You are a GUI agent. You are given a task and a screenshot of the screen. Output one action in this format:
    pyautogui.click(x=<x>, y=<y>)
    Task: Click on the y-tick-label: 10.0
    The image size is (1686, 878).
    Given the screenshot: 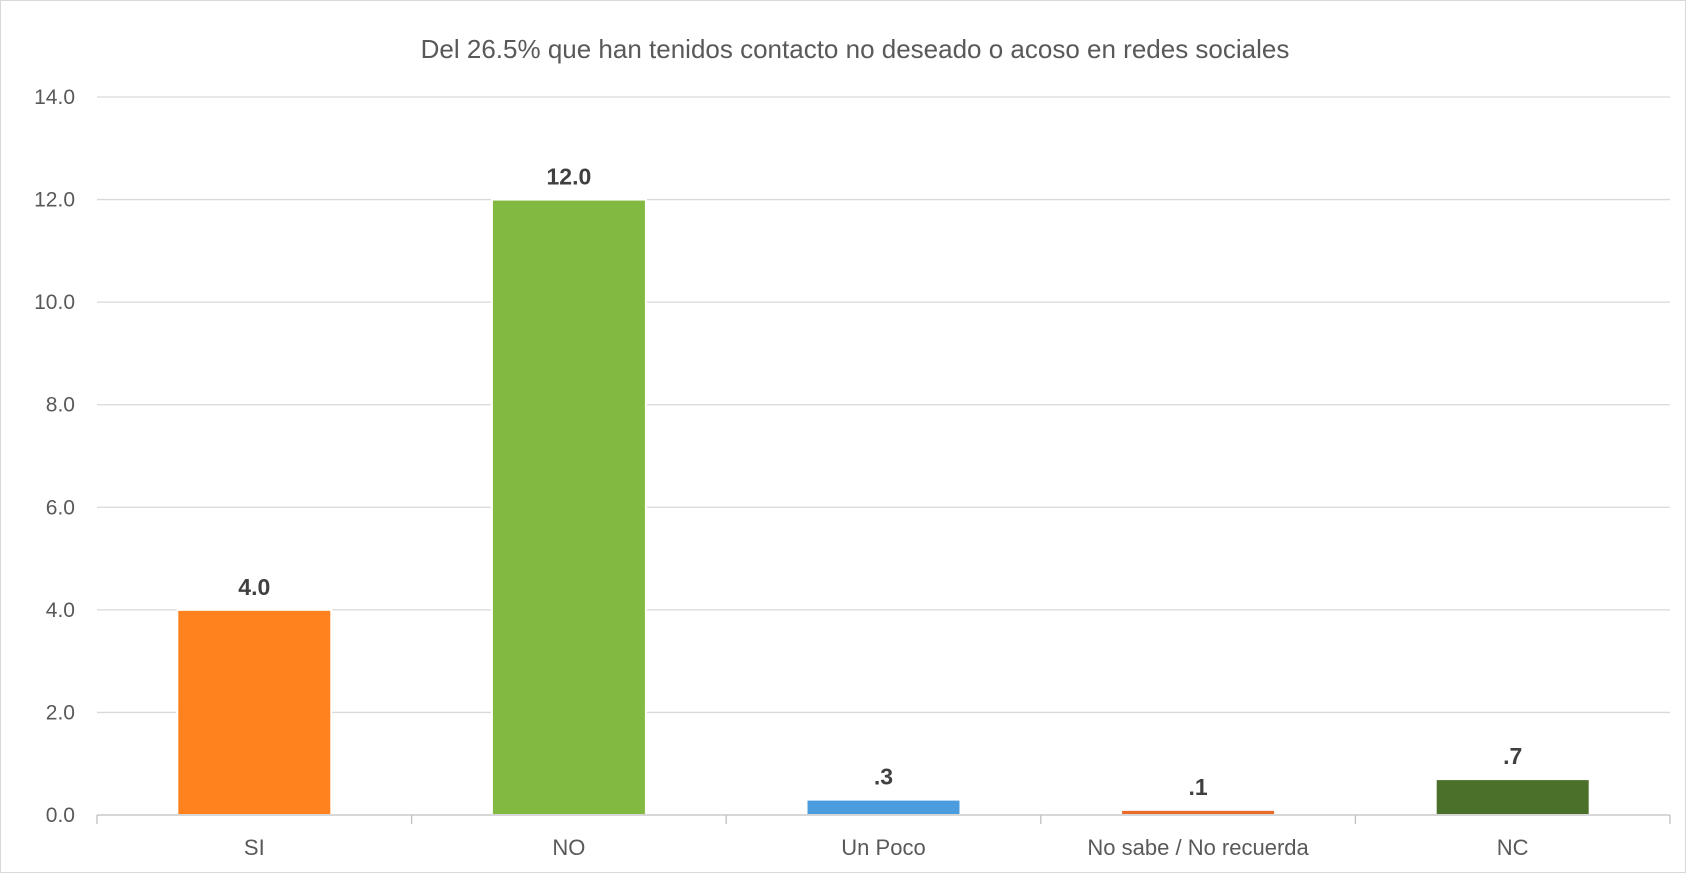 What is the action you would take?
    pyautogui.click(x=54, y=302)
    